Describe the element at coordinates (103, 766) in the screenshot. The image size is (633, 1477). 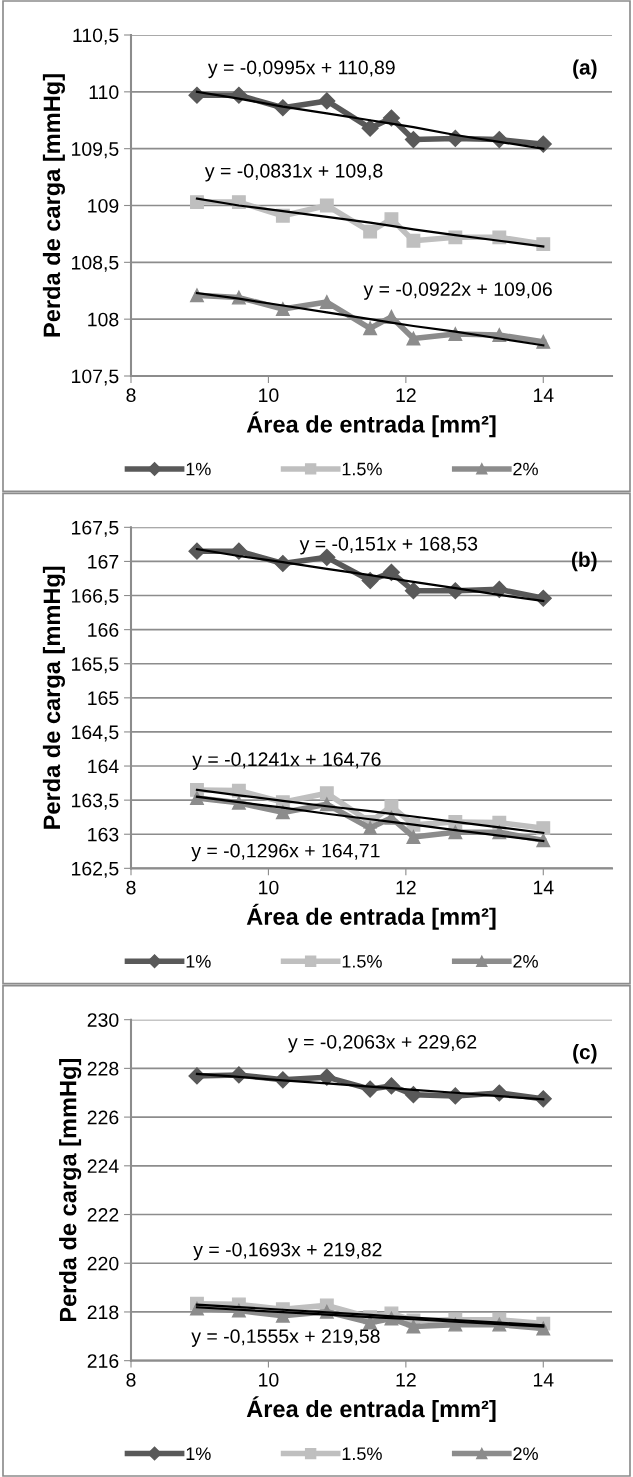
I see `y-tick-label: 164` at that location.